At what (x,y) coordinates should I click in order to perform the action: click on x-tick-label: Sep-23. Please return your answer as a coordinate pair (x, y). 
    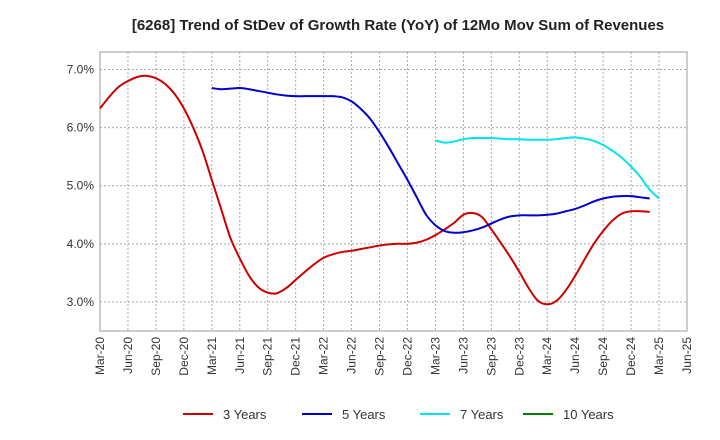
    Looking at the image, I should click on (491, 356).